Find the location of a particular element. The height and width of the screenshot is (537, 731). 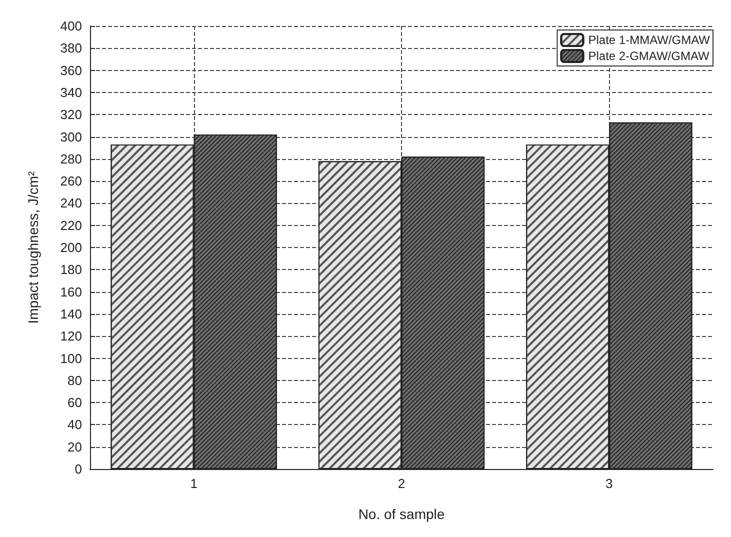

x-tick-label: 2 is located at coordinates (402, 483).